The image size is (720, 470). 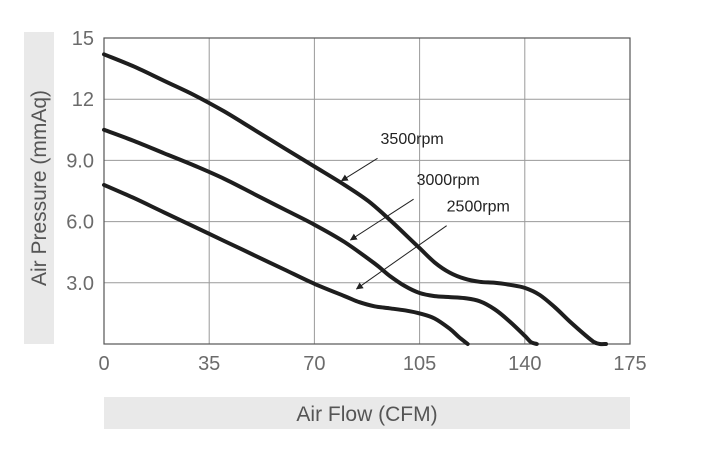 I want to click on x-axis-label-band, so click(x=367, y=413).